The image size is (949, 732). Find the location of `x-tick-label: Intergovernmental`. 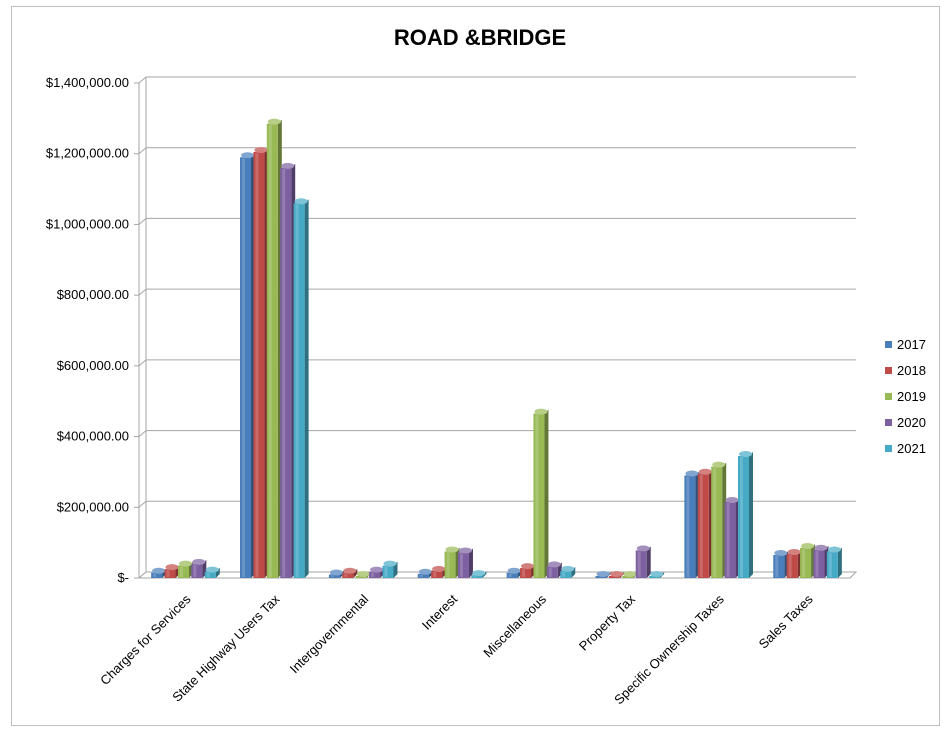

x-tick-label: Intergovernmental is located at coordinates (329, 633).